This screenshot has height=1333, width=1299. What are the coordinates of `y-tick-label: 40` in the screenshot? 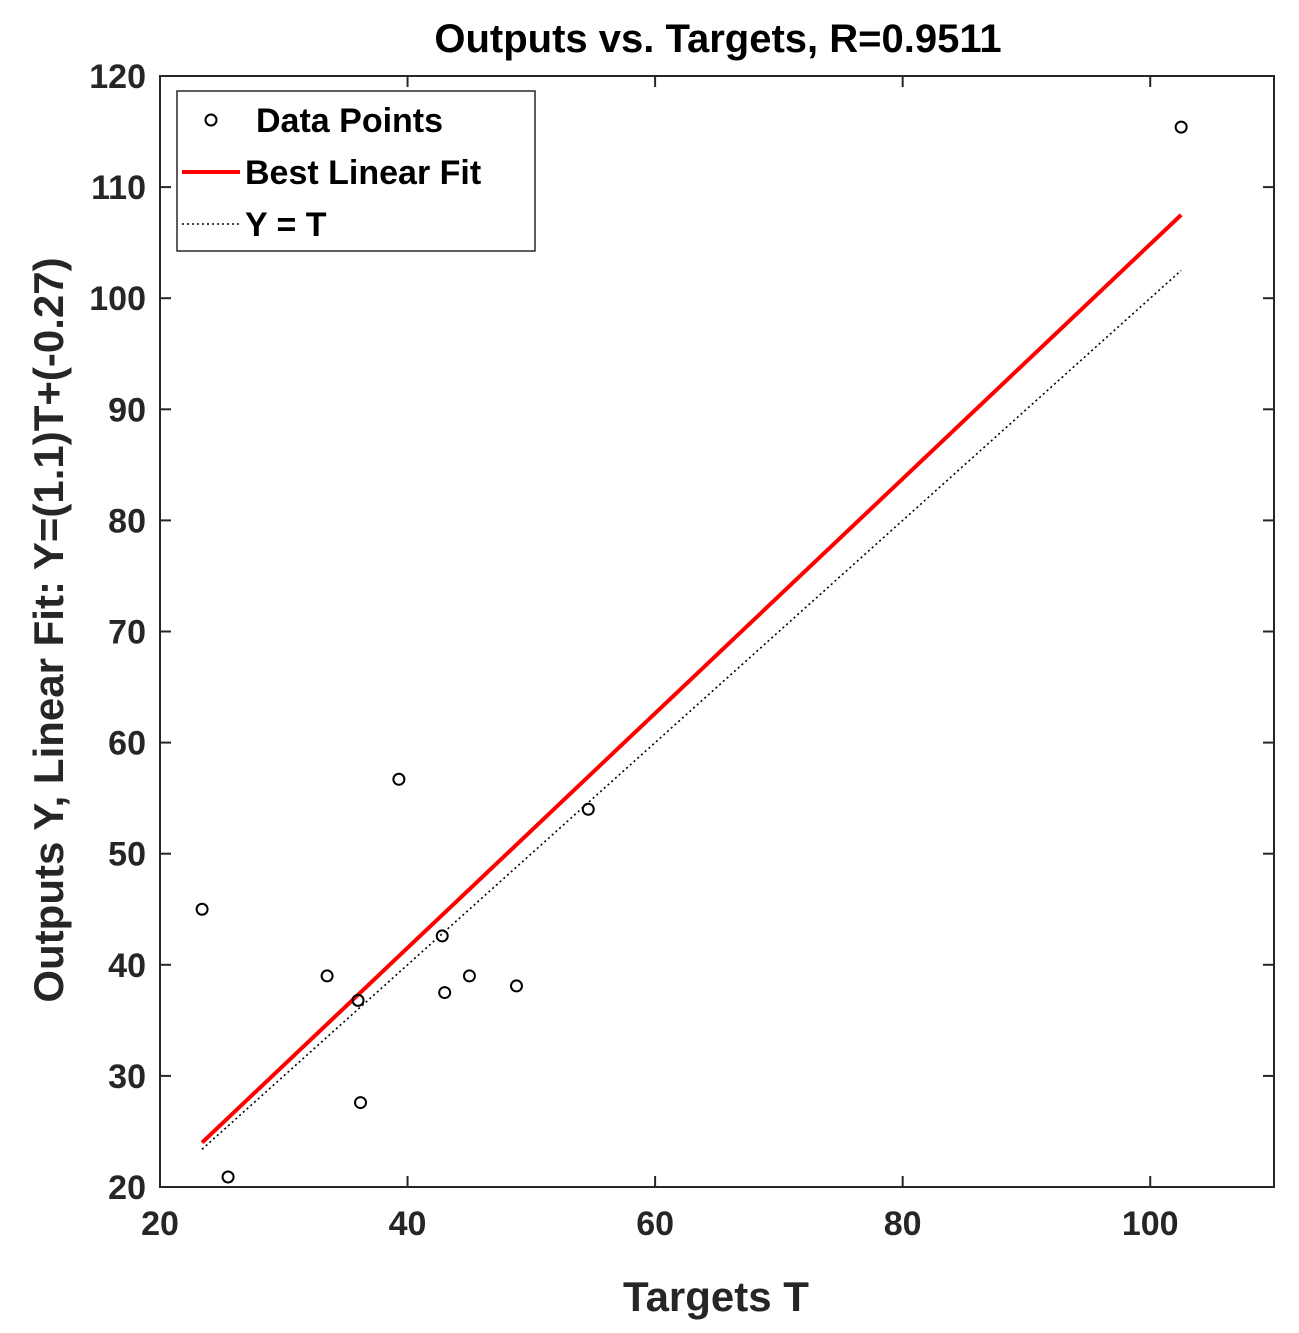 It's located at (127, 966).